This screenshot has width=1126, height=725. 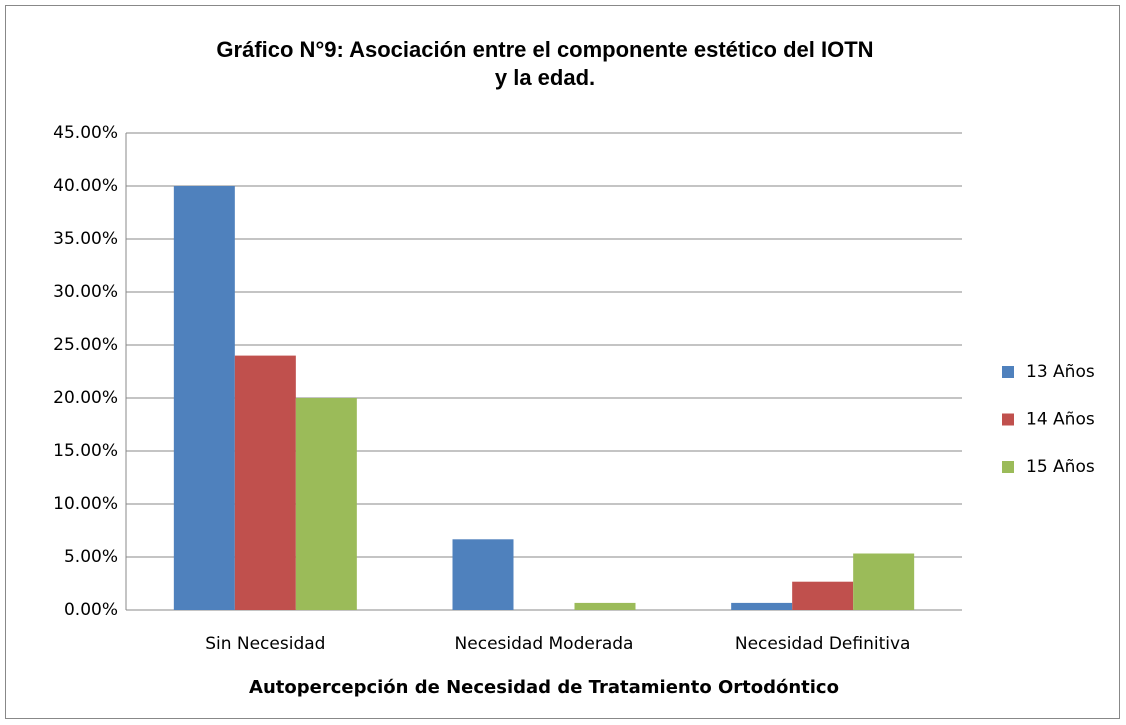 I want to click on x-tick-label: Sin Necesidad, so click(x=265, y=644).